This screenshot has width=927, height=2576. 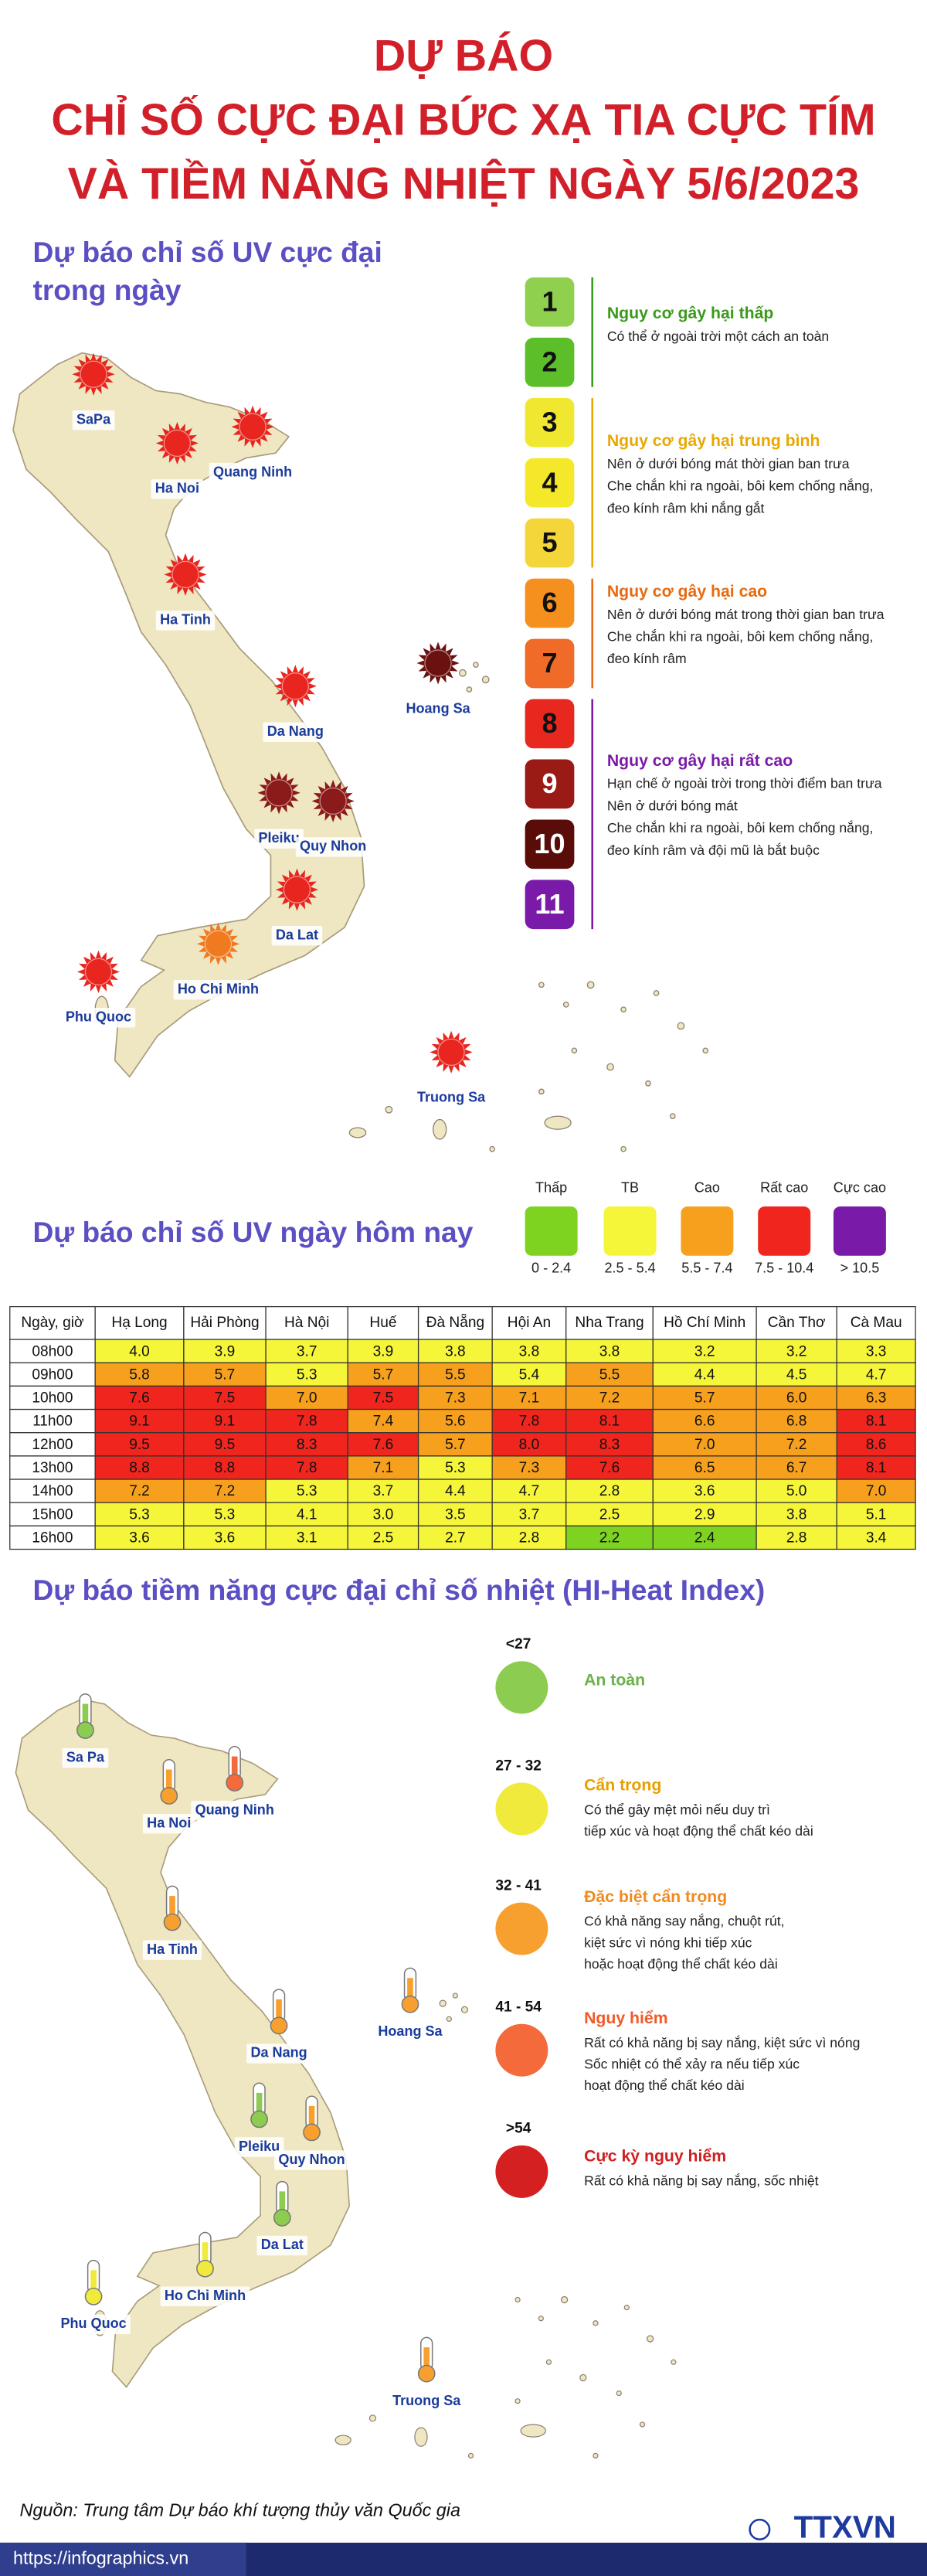 What do you see at coordinates (630, 1187) in the screenshot?
I see `legend-name: TB` at bounding box center [630, 1187].